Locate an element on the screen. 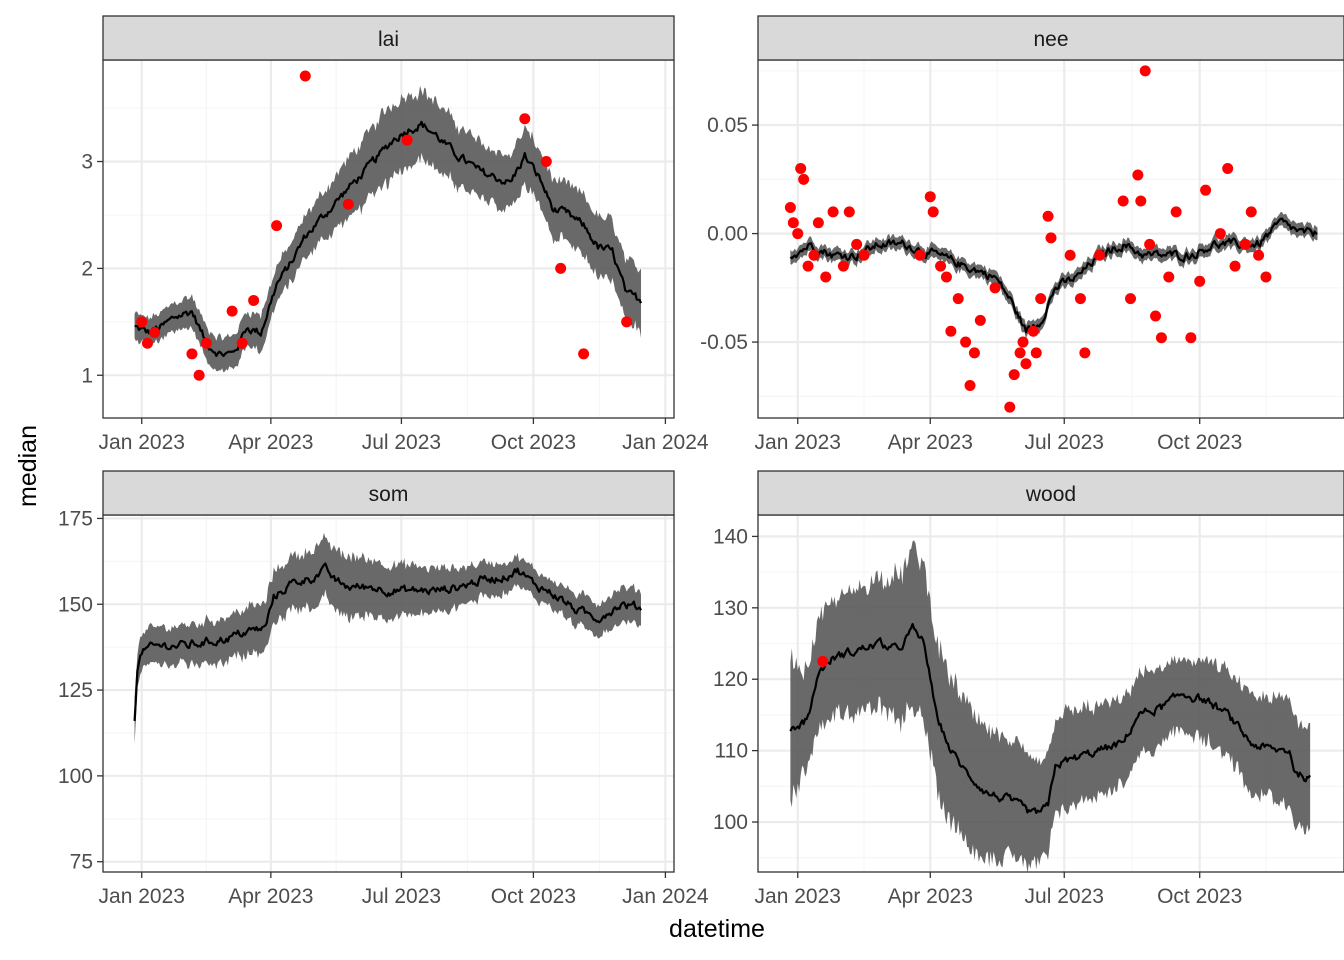 The image size is (1344, 960). facet-strip-label: lai is located at coordinates (388, 39).